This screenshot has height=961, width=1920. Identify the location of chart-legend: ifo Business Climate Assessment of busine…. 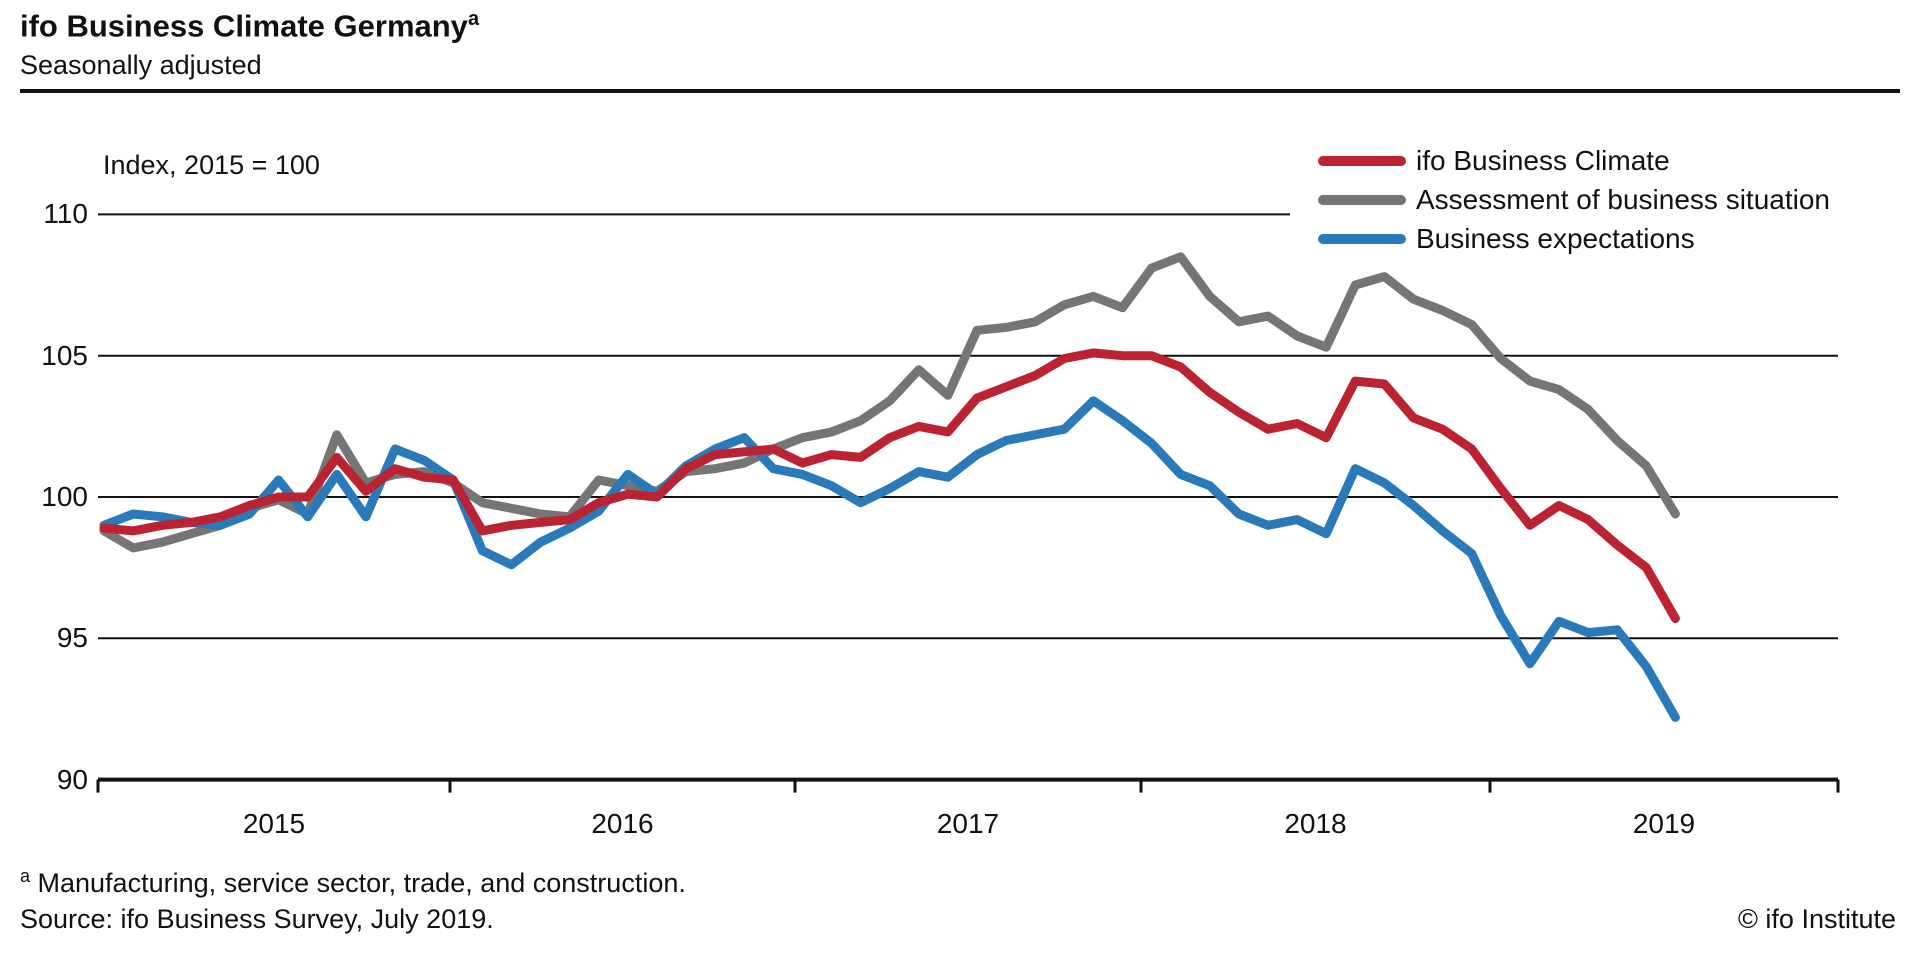
(1574, 199).